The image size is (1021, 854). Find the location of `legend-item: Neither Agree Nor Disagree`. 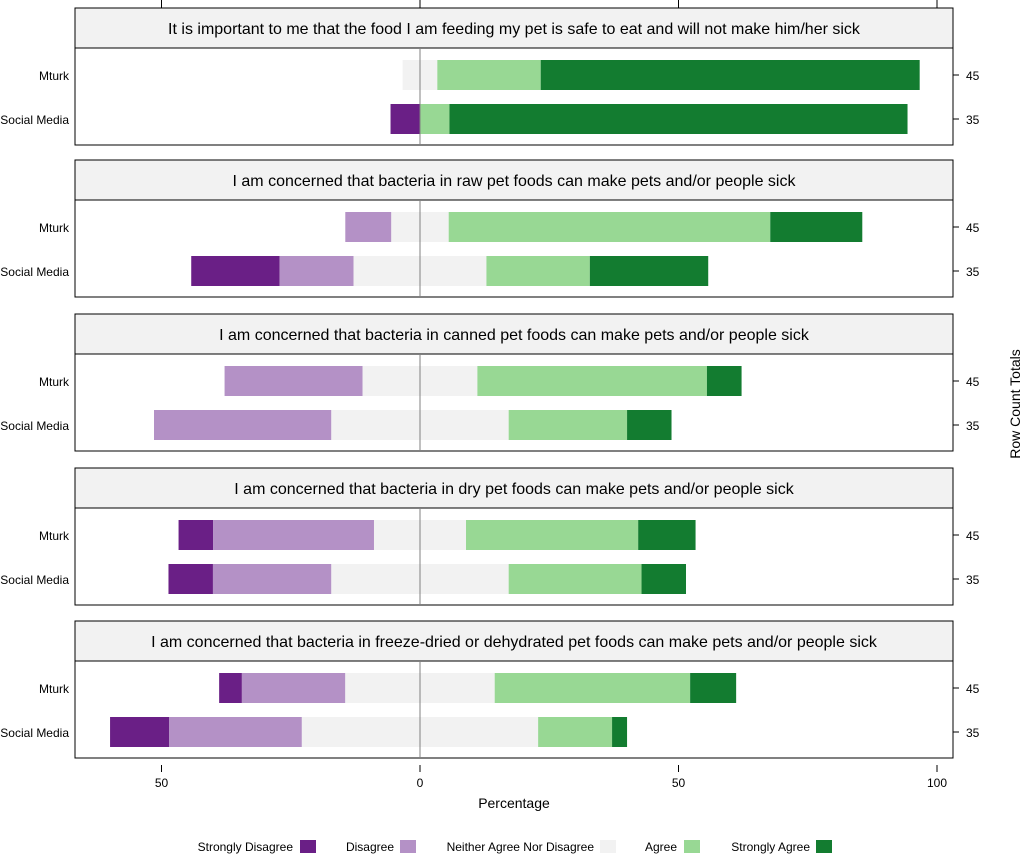

legend-item: Neither Agree Nor Disagree is located at coordinates (531, 847).